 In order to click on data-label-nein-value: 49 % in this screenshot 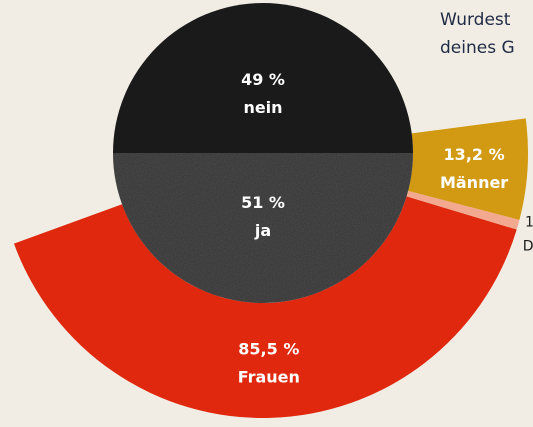, I will do `click(263, 79)`.